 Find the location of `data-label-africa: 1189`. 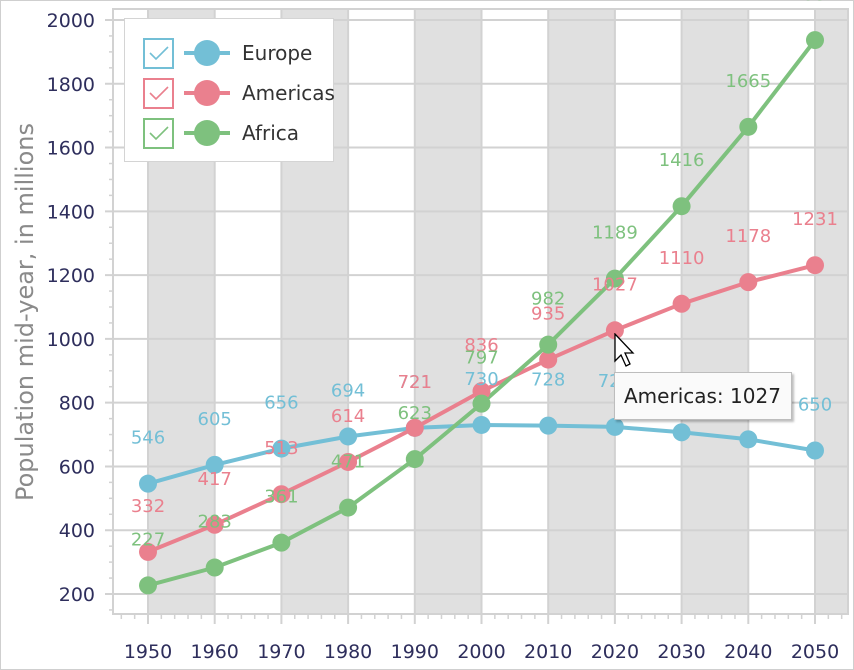

data-label-africa: 1189 is located at coordinates (615, 233).